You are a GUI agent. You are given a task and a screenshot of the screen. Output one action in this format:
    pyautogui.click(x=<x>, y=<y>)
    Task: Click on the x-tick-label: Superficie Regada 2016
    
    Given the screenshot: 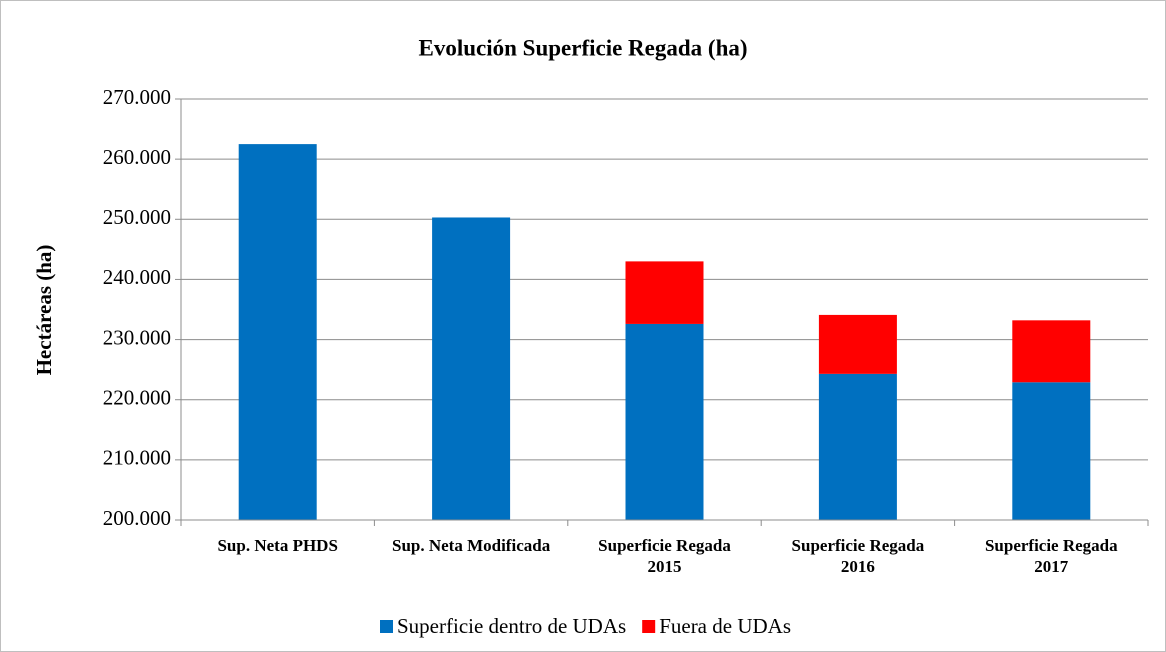 What is the action you would take?
    pyautogui.click(x=858, y=556)
    